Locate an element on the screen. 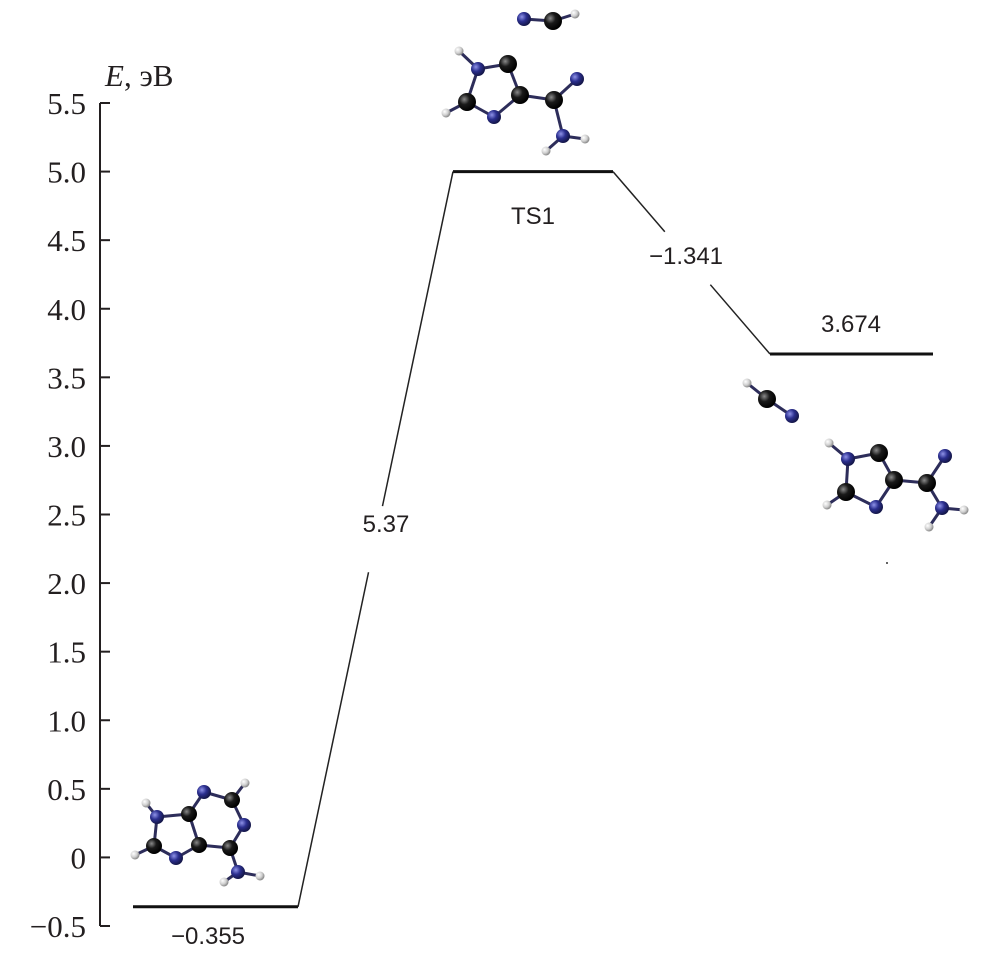 Image resolution: width=985 pixels, height=958 pixels. y-axis-ticks: 5.5 5.0 4.5 4.0 3.5 3.0 2.5 2.0 1.5 1.0 0.5 0 −0.5 is located at coordinates (70, 515).